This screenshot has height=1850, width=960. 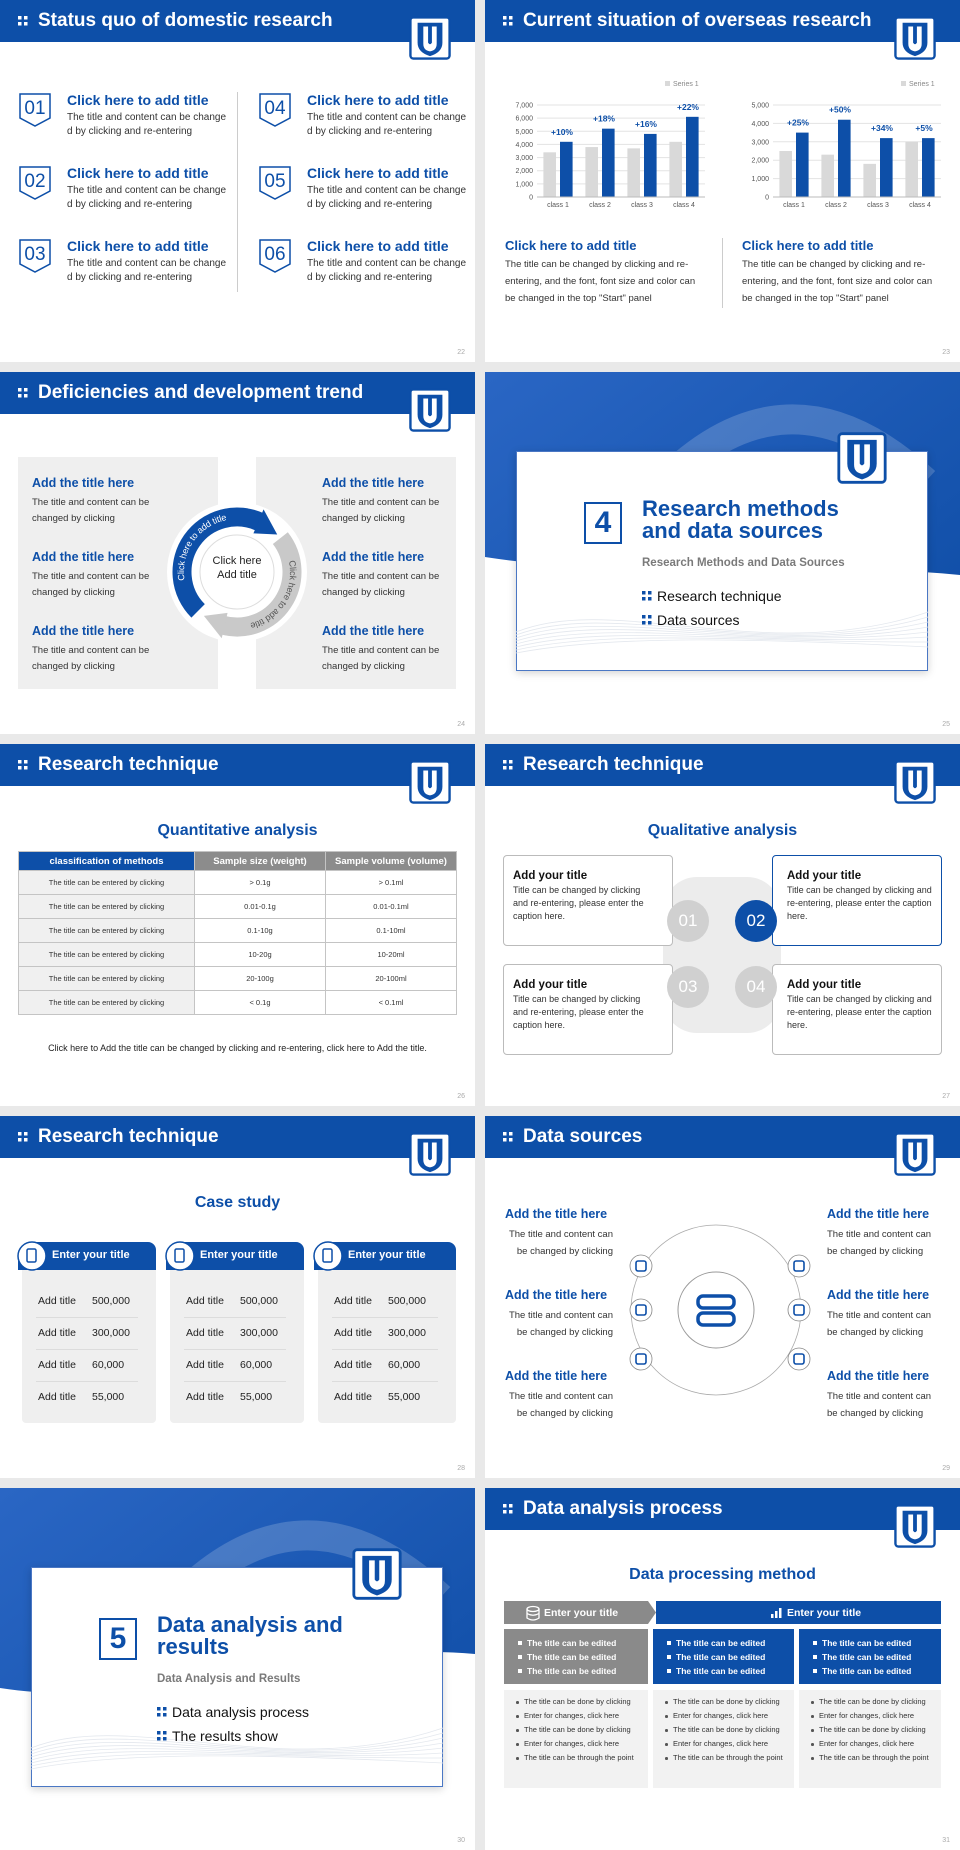 What do you see at coordinates (760, 106) in the screenshot?
I see `y-tick-label: 5,000` at bounding box center [760, 106].